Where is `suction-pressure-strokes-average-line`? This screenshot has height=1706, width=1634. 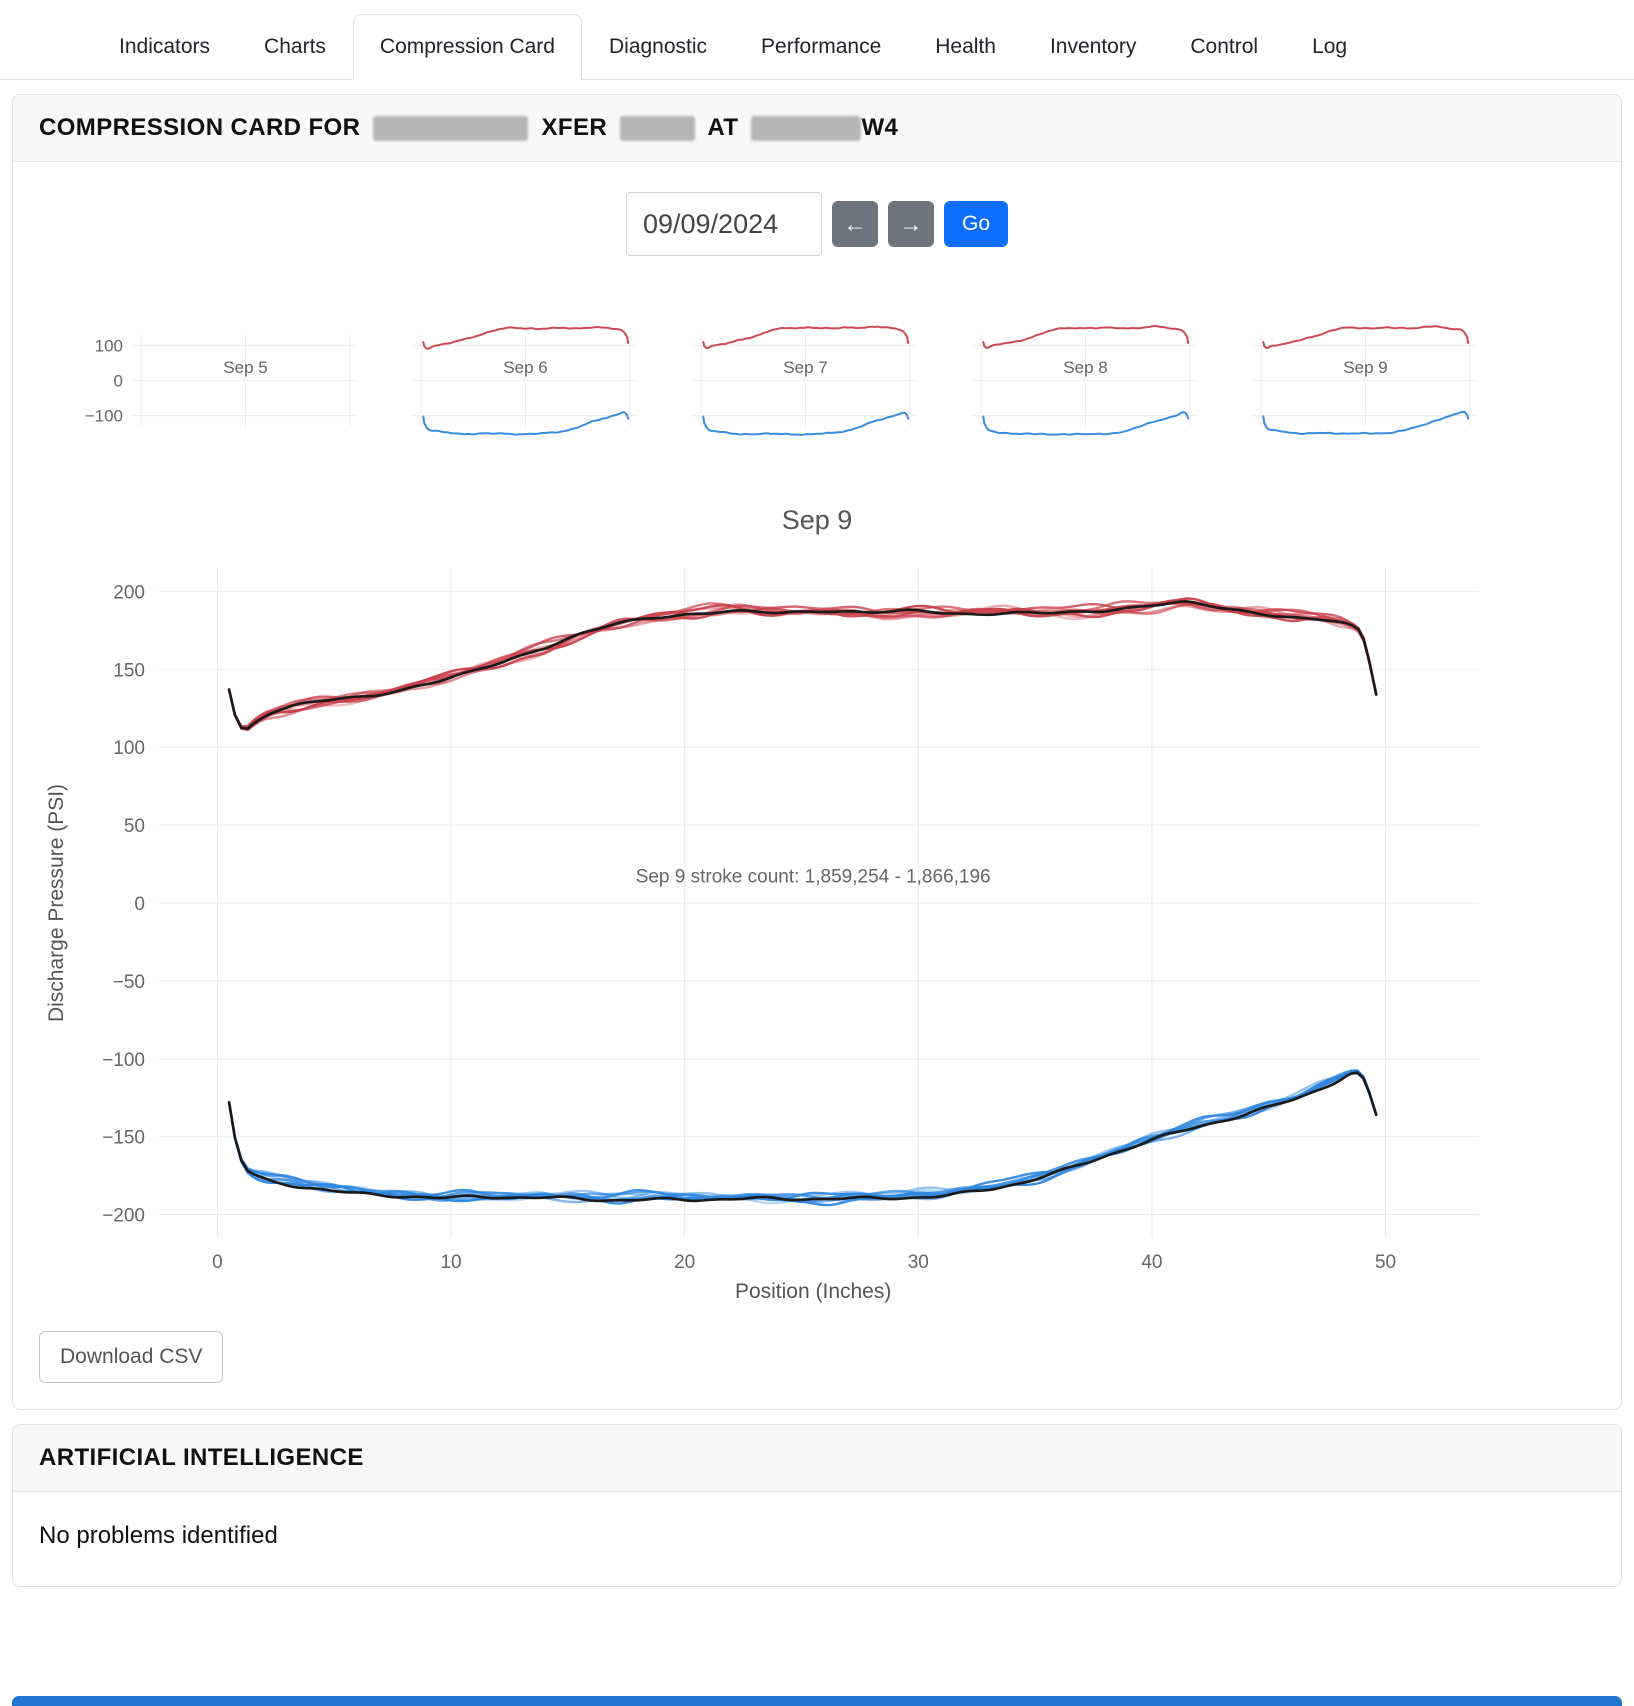 suction-pressure-strokes-average-line is located at coordinates (802, 1137).